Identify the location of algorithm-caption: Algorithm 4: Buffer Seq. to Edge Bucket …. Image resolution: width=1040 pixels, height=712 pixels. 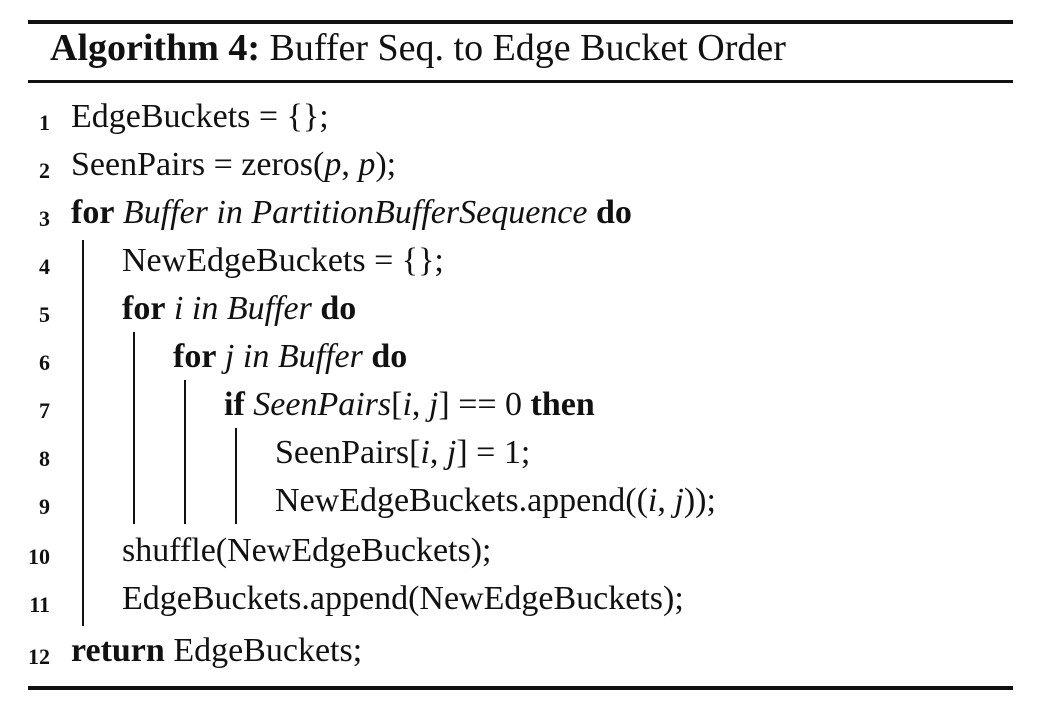
(418, 48).